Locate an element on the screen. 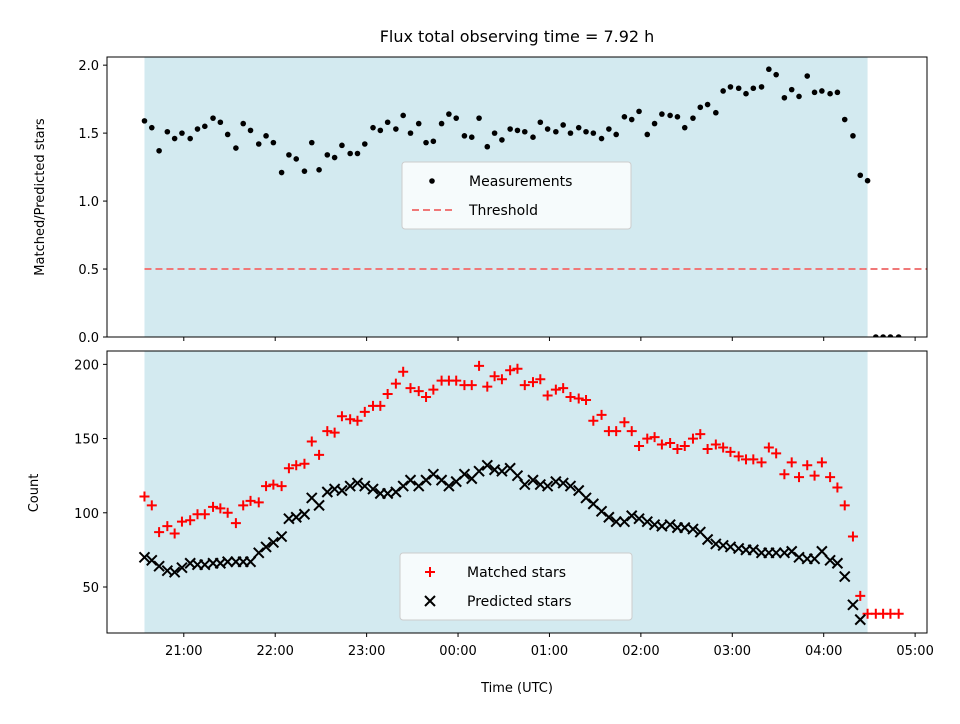 Image resolution: width=960 pixels, height=724 pixels. y-tick-label-top: 0.0 is located at coordinates (88, 338).